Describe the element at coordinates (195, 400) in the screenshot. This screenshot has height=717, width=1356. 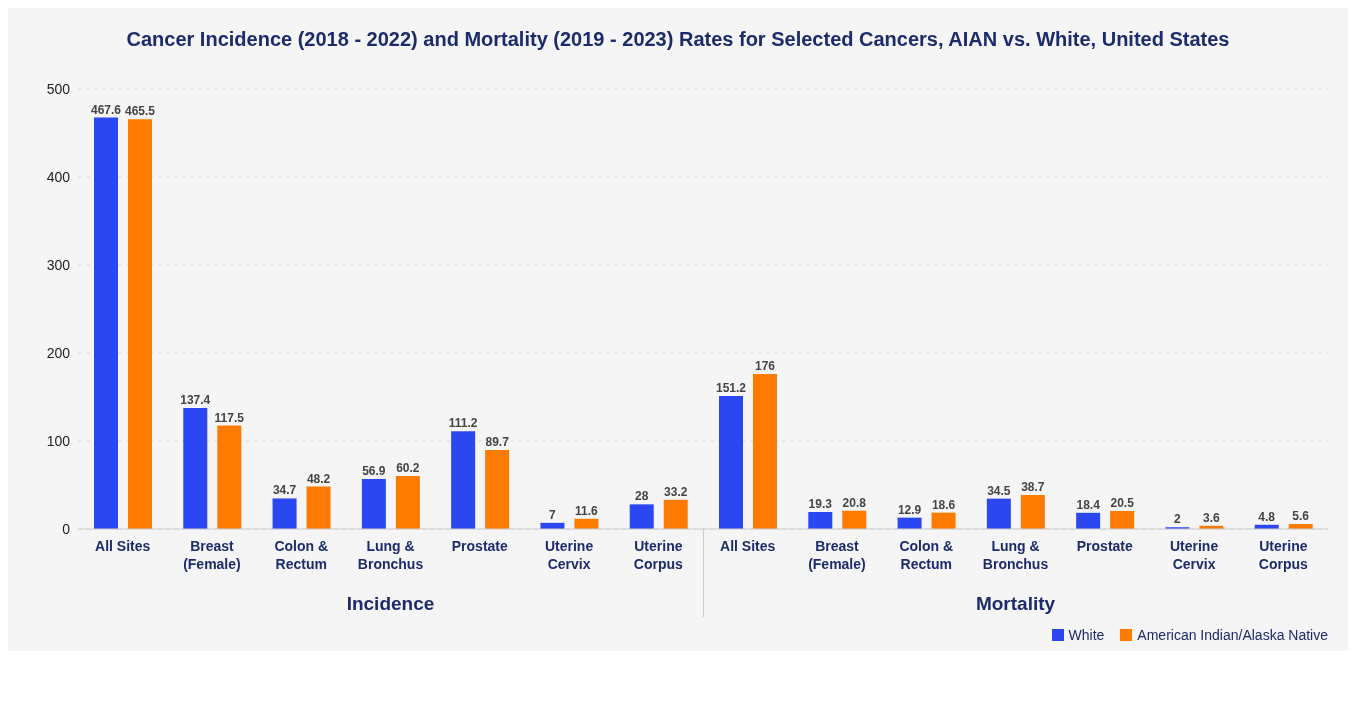
I see `data-label: 137.4` at that location.